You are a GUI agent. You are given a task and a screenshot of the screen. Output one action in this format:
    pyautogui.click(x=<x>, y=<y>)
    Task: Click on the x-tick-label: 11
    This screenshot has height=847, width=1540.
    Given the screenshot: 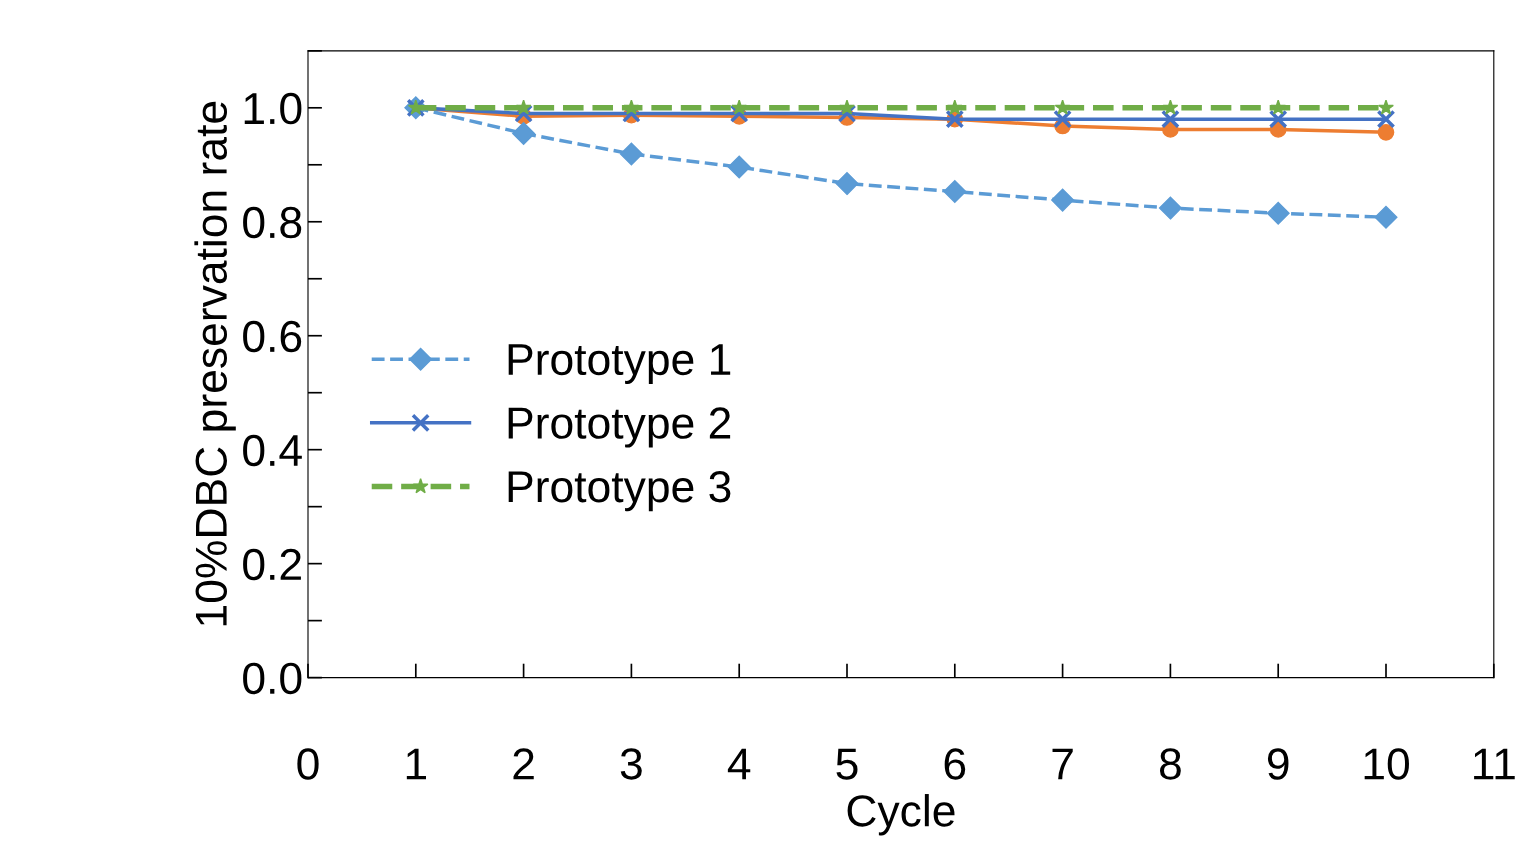 What is the action you would take?
    pyautogui.click(x=1494, y=764)
    